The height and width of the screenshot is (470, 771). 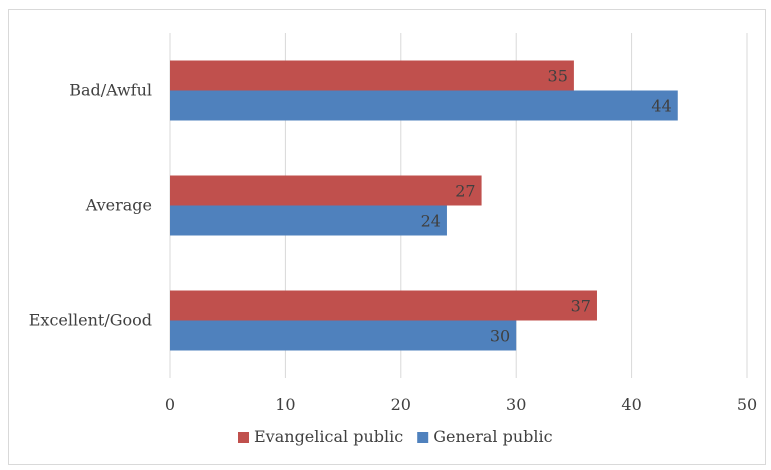 I want to click on data-label: 37, so click(x=581, y=306).